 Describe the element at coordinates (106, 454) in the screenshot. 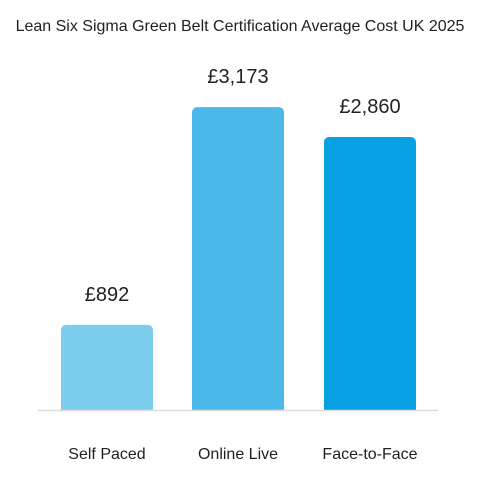

I see `category-label: Self Paced` at that location.